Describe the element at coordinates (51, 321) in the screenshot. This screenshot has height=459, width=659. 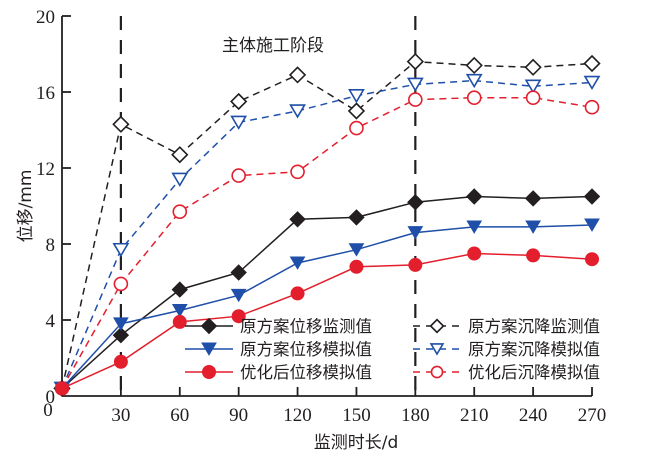
I see `y-tick-label: 4` at that location.